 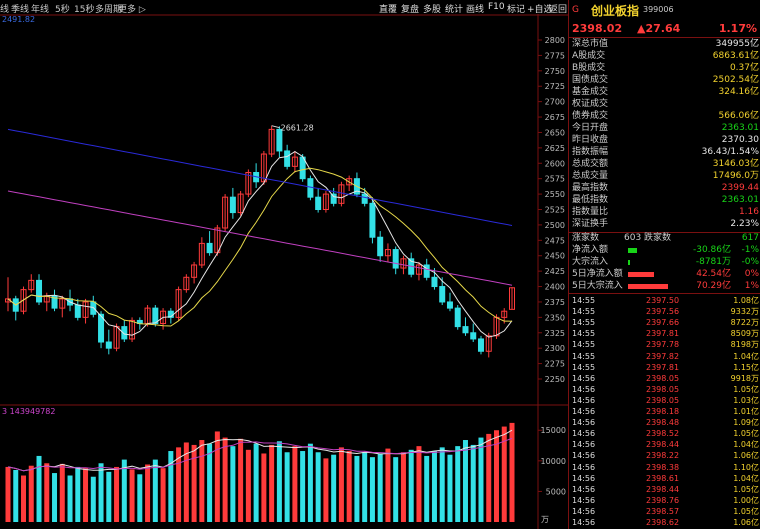 What do you see at coordinates (665, 140) in the screenshot?
I see `stat-row: 昨日收盘 2370.30` at bounding box center [665, 140].